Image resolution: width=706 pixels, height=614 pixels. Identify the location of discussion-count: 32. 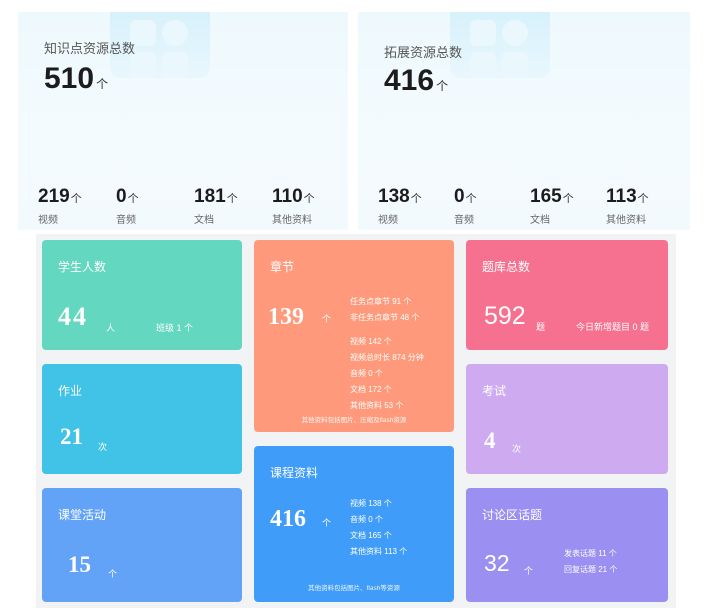
(497, 563).